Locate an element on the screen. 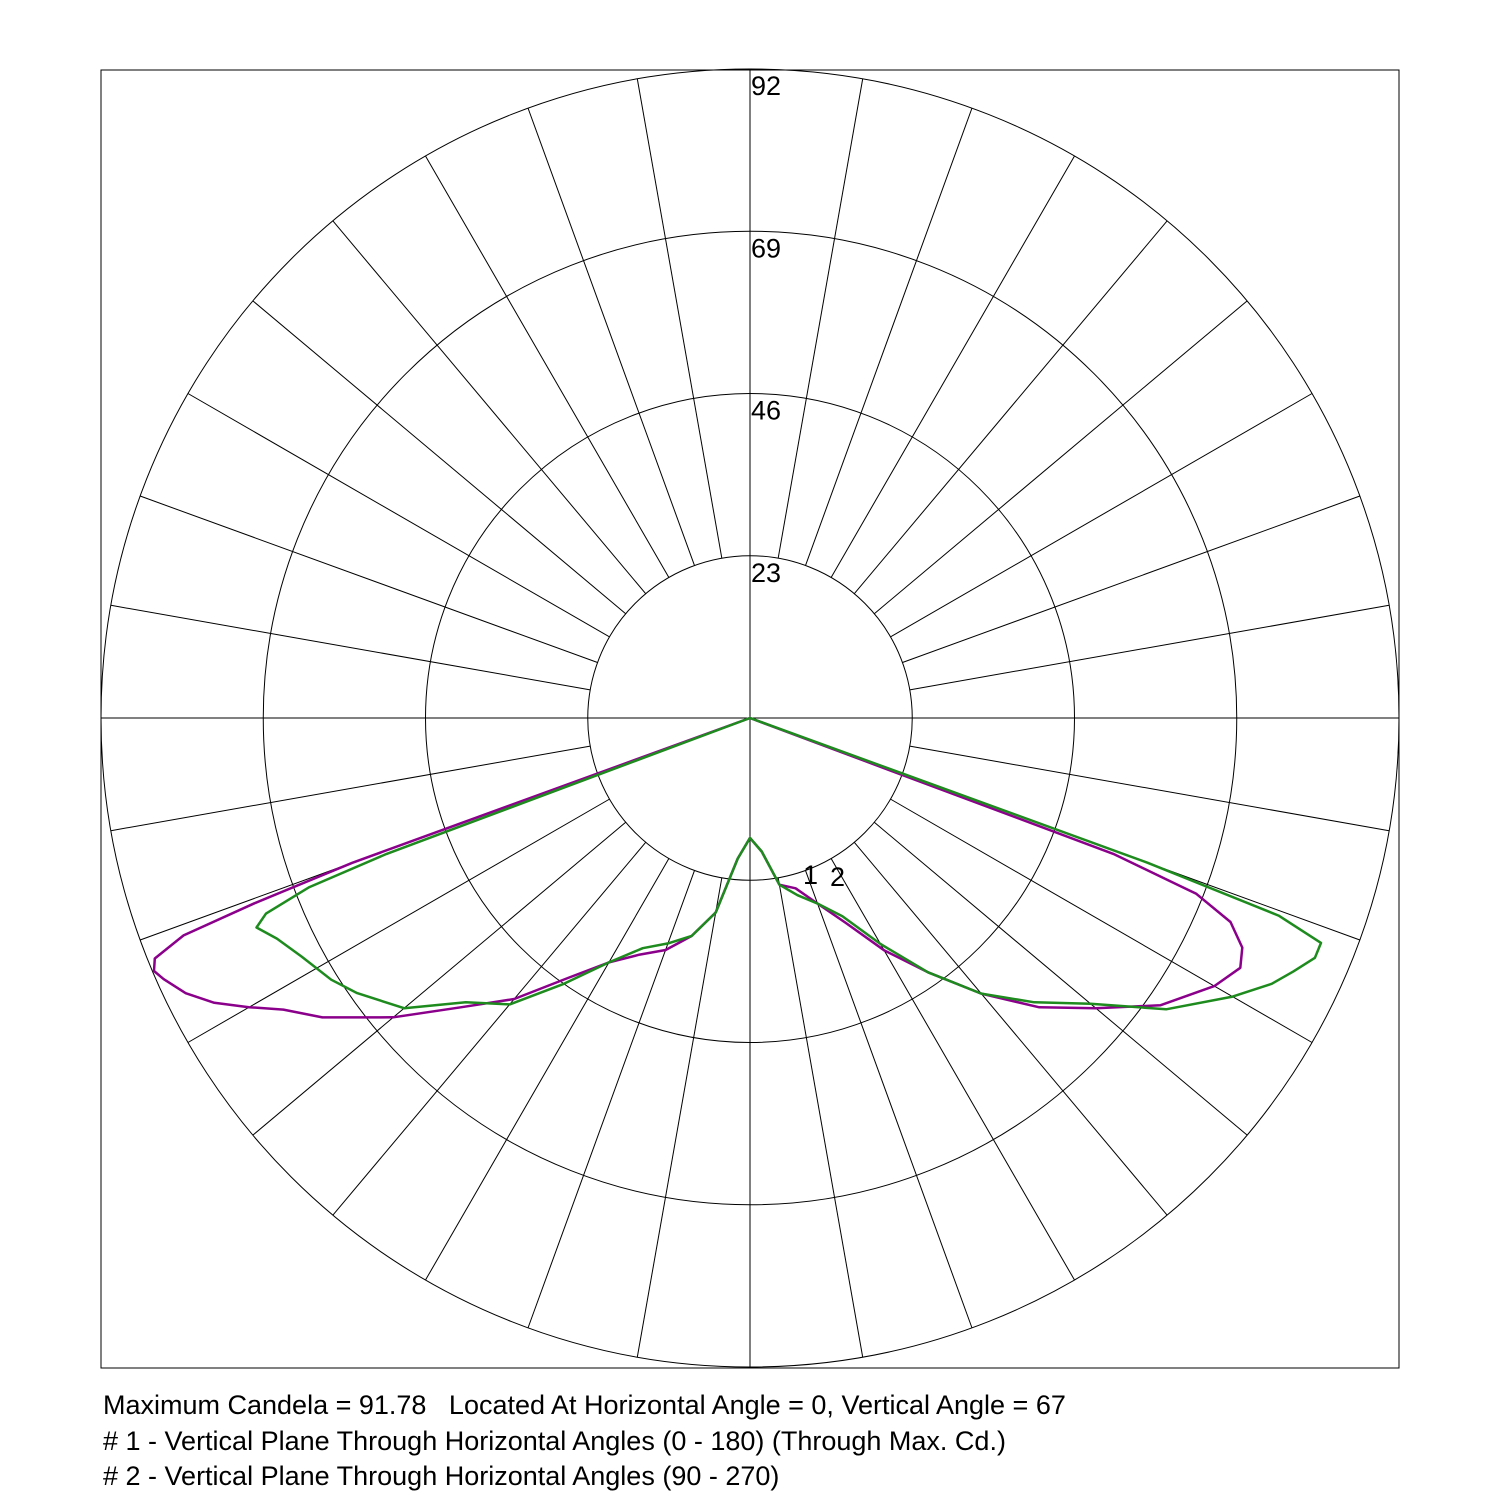  r-tick-label: 46 is located at coordinates (766, 411).